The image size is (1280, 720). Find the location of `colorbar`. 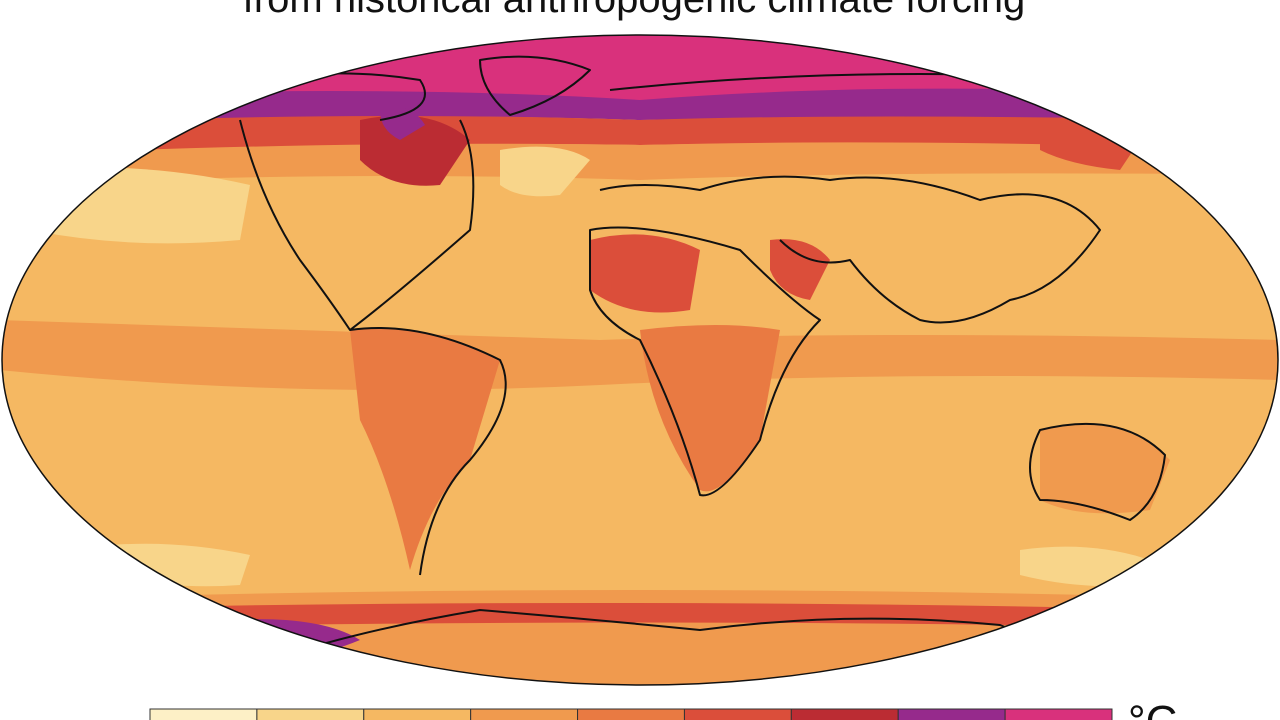

colorbar is located at coordinates (631, 714).